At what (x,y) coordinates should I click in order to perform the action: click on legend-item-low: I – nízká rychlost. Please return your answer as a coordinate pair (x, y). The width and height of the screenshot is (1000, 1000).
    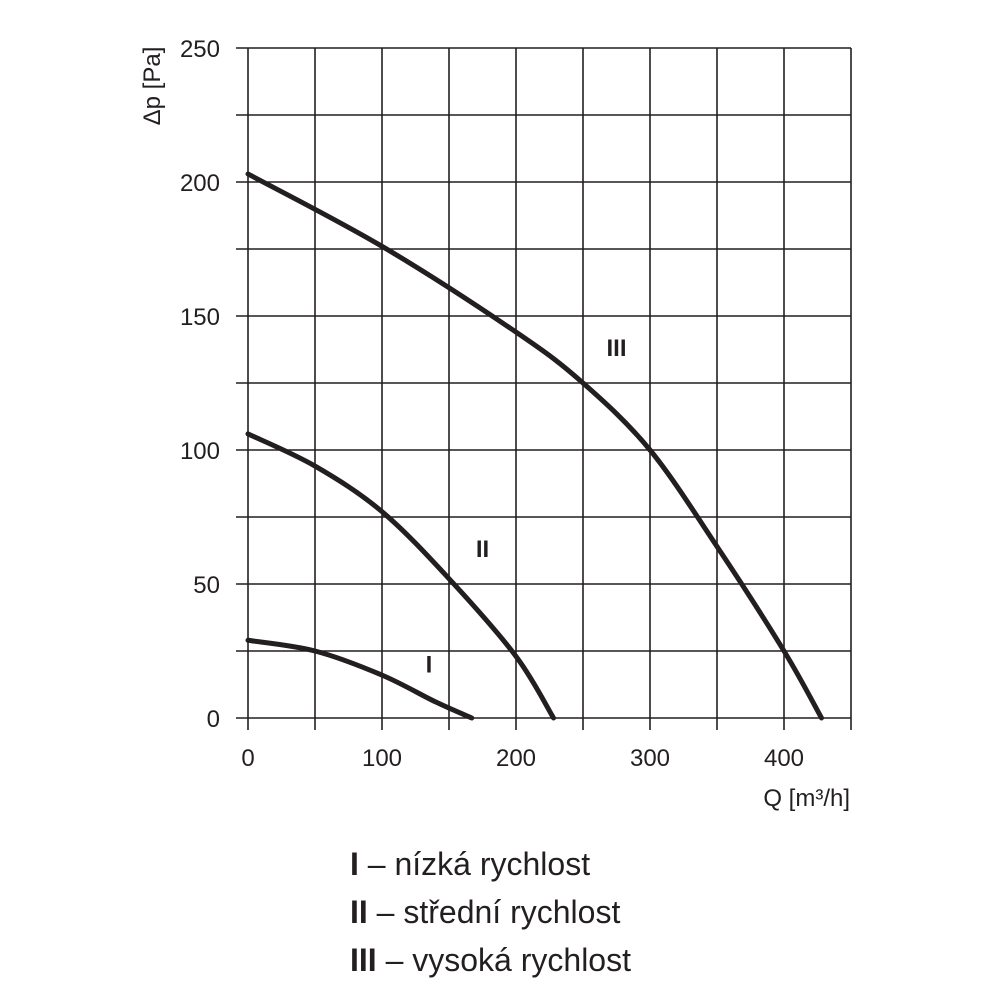
    Looking at the image, I should click on (490, 864).